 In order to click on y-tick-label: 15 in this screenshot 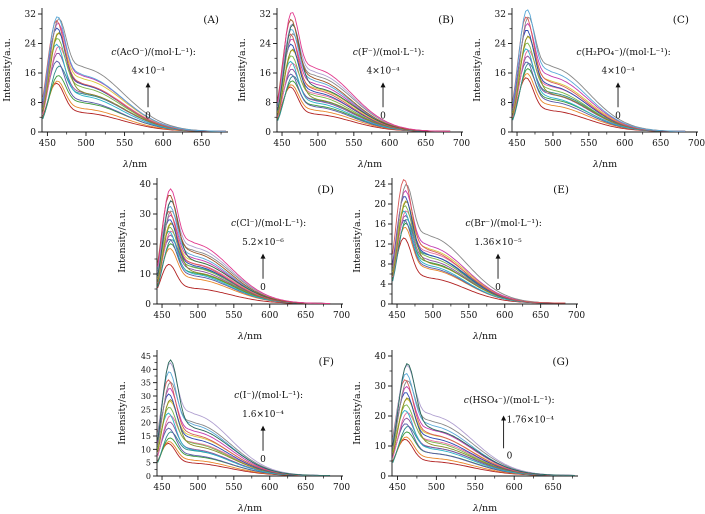, I will do `click(146, 436)`.